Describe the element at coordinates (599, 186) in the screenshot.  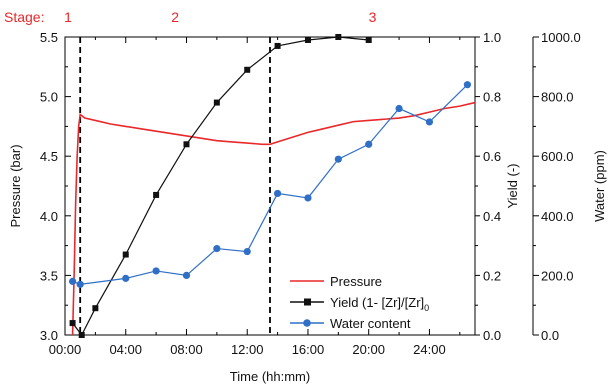
I see `y-right2-axis-title: Water (ppm)` at that location.